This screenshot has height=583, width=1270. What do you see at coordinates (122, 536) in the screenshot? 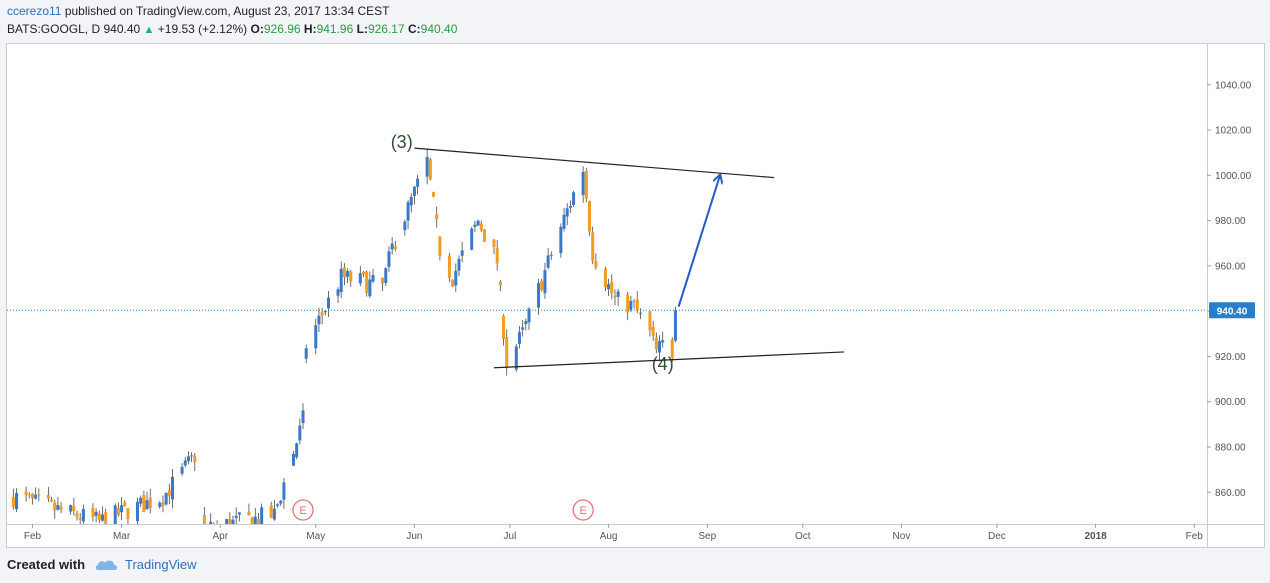
I see `x-tick-label: Mar` at bounding box center [122, 536].